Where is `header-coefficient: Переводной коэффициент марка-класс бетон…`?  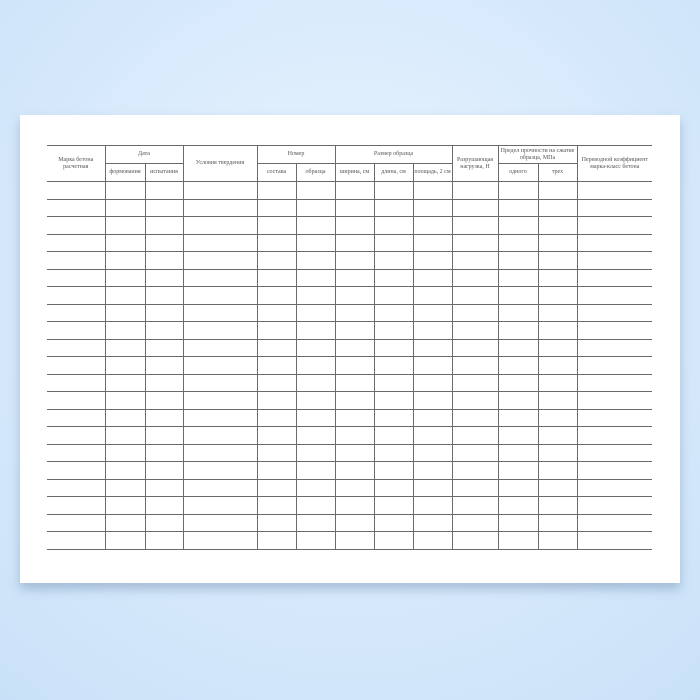
header-coefficient: Переводной коэффициент марка-класс бетон… is located at coordinates (614, 163).